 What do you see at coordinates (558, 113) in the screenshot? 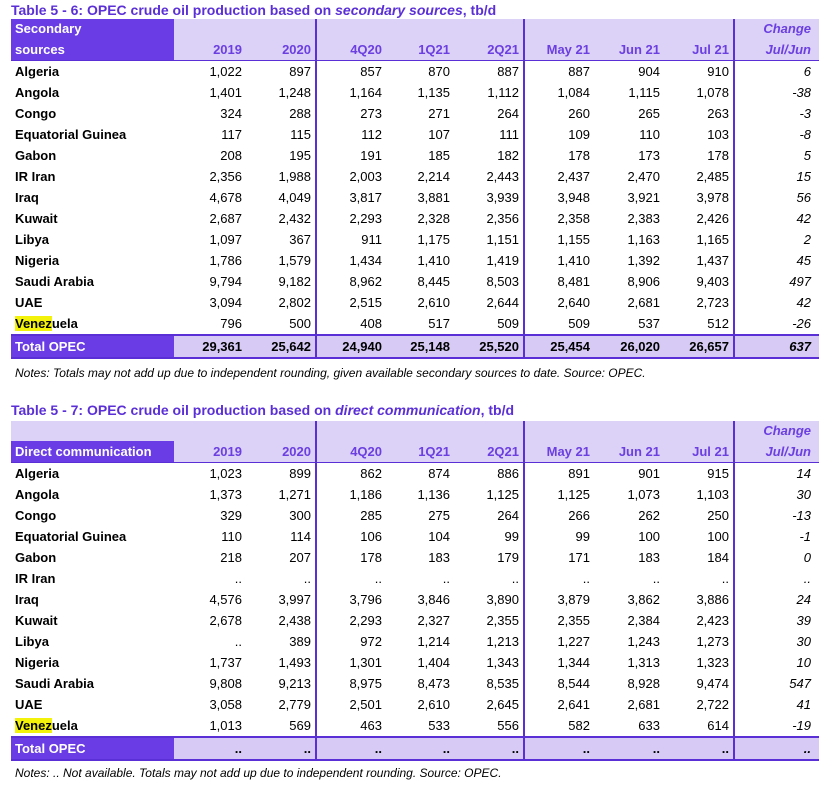
I see `value-cell: 260` at bounding box center [558, 113].